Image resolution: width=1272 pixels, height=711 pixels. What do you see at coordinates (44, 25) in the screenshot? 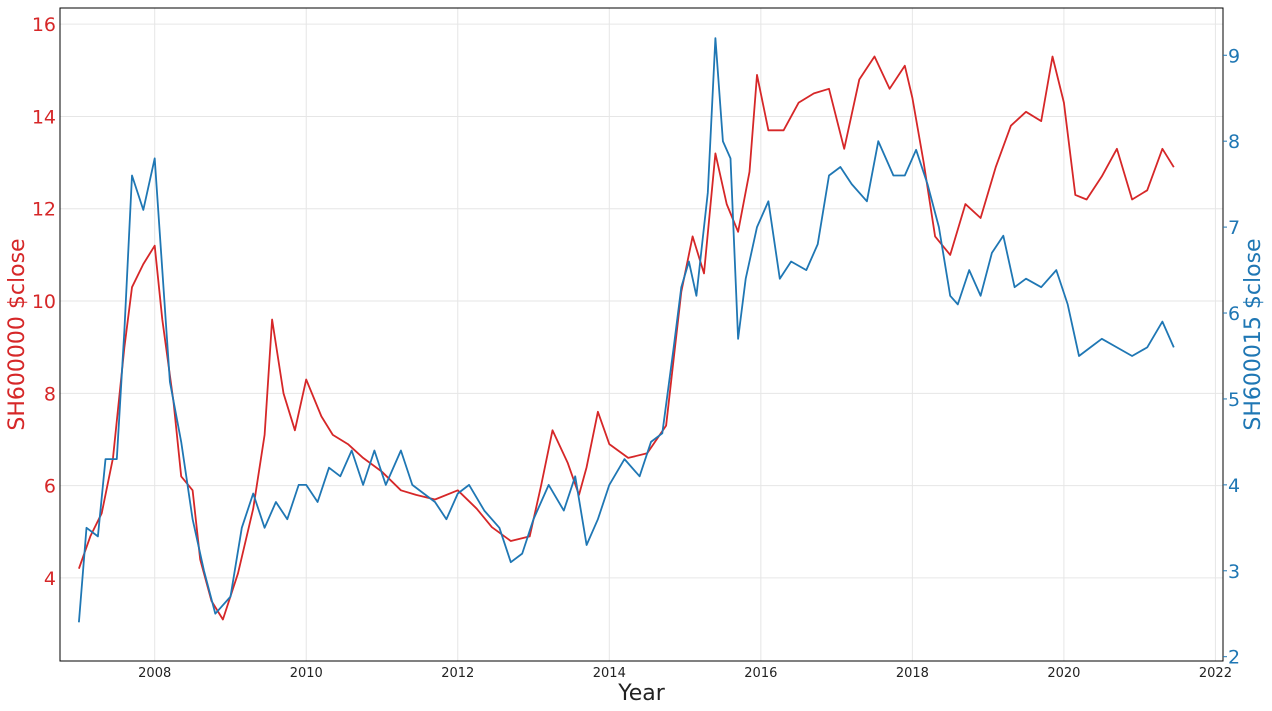
I see `left-y-tick-label: 16` at bounding box center [44, 25].